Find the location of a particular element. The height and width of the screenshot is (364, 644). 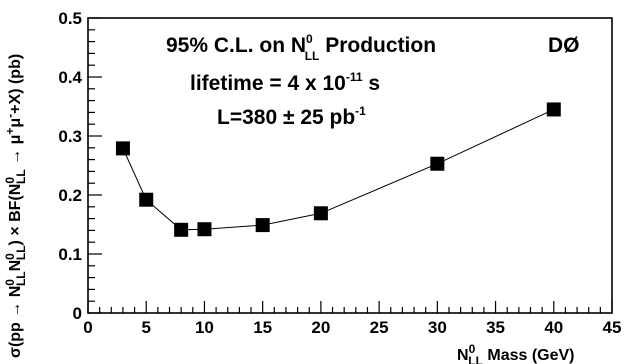

x-tick-label: 40 is located at coordinates (553, 327).